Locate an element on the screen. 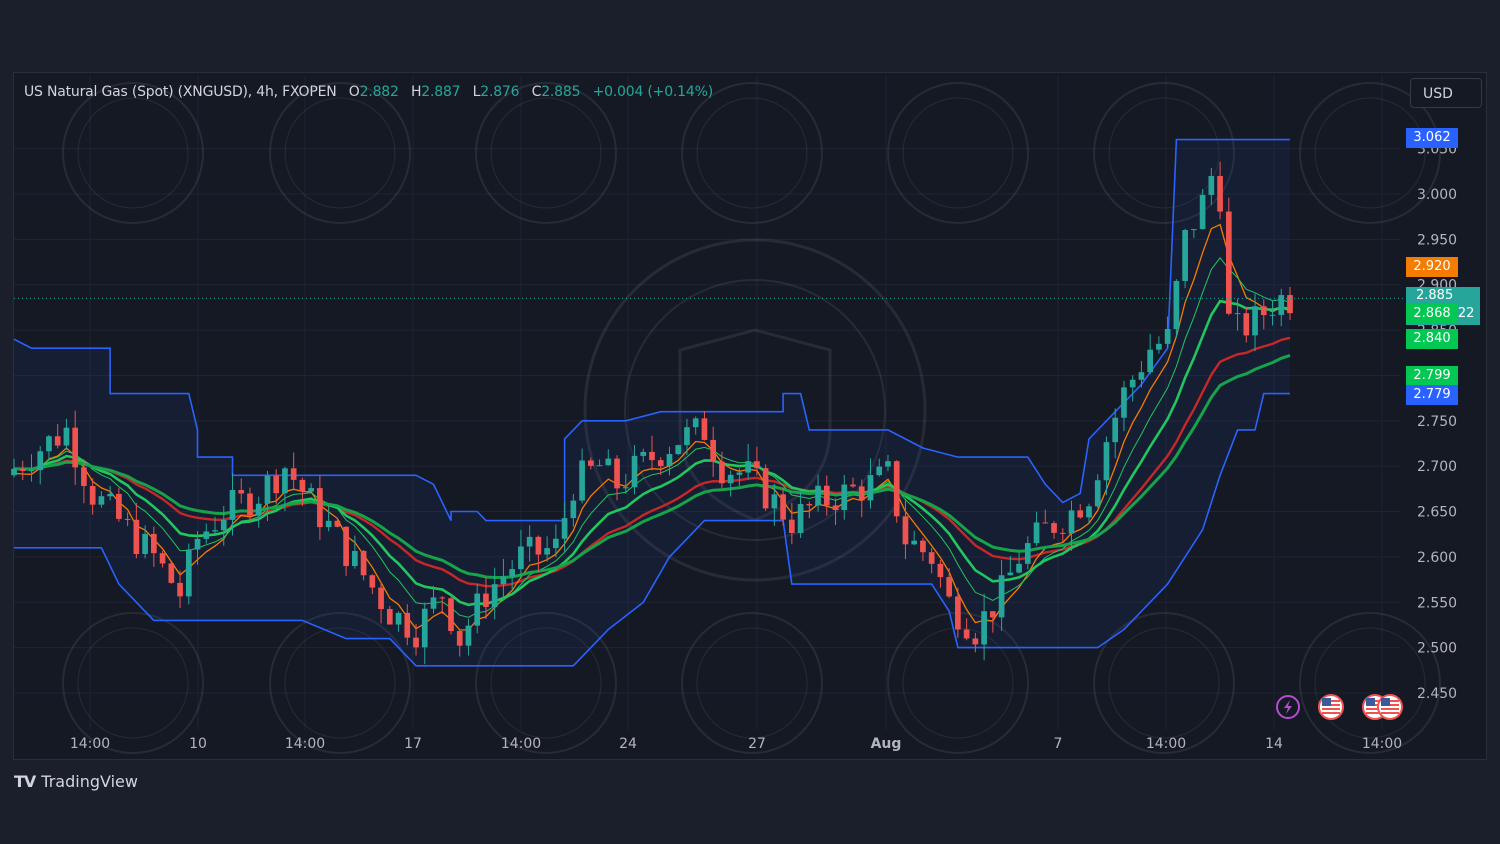 The width and height of the screenshot is (1500, 844). time-tick-label: 14 is located at coordinates (1274, 744).